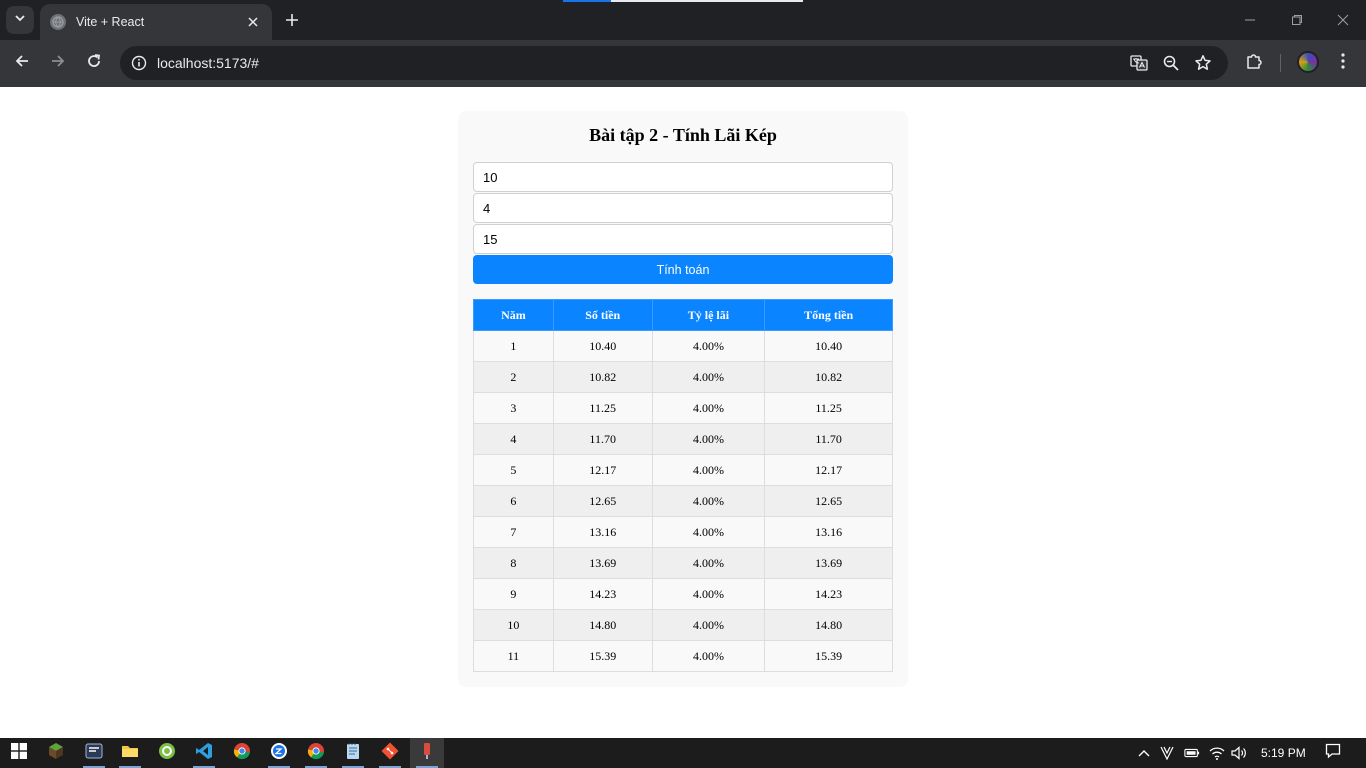 This screenshot has width=1366, height=768. What do you see at coordinates (1239, 753) in the screenshot?
I see `volume-icon` at bounding box center [1239, 753].